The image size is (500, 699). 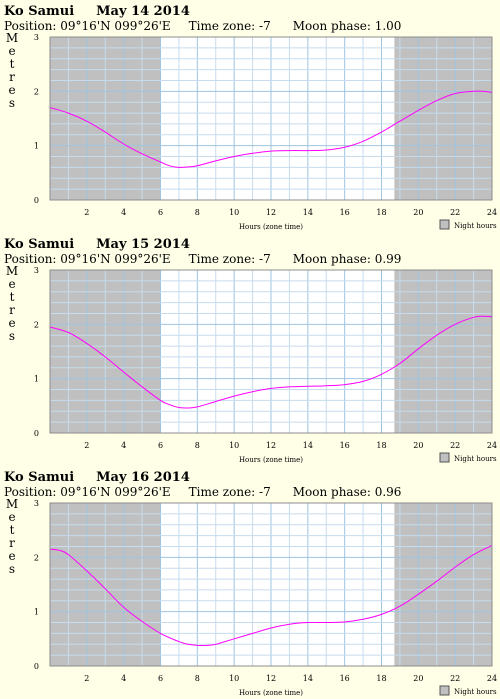 What do you see at coordinates (143, 244) in the screenshot?
I see `chart-date: May 15 2014` at bounding box center [143, 244].